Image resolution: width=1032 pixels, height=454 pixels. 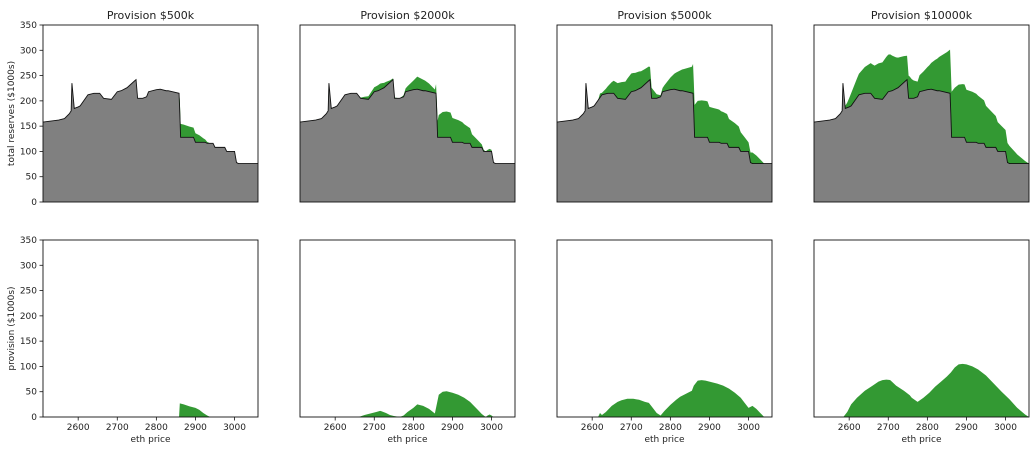 I want to click on panel-r1-c3: Provision $5000k, so click(x=664, y=106).